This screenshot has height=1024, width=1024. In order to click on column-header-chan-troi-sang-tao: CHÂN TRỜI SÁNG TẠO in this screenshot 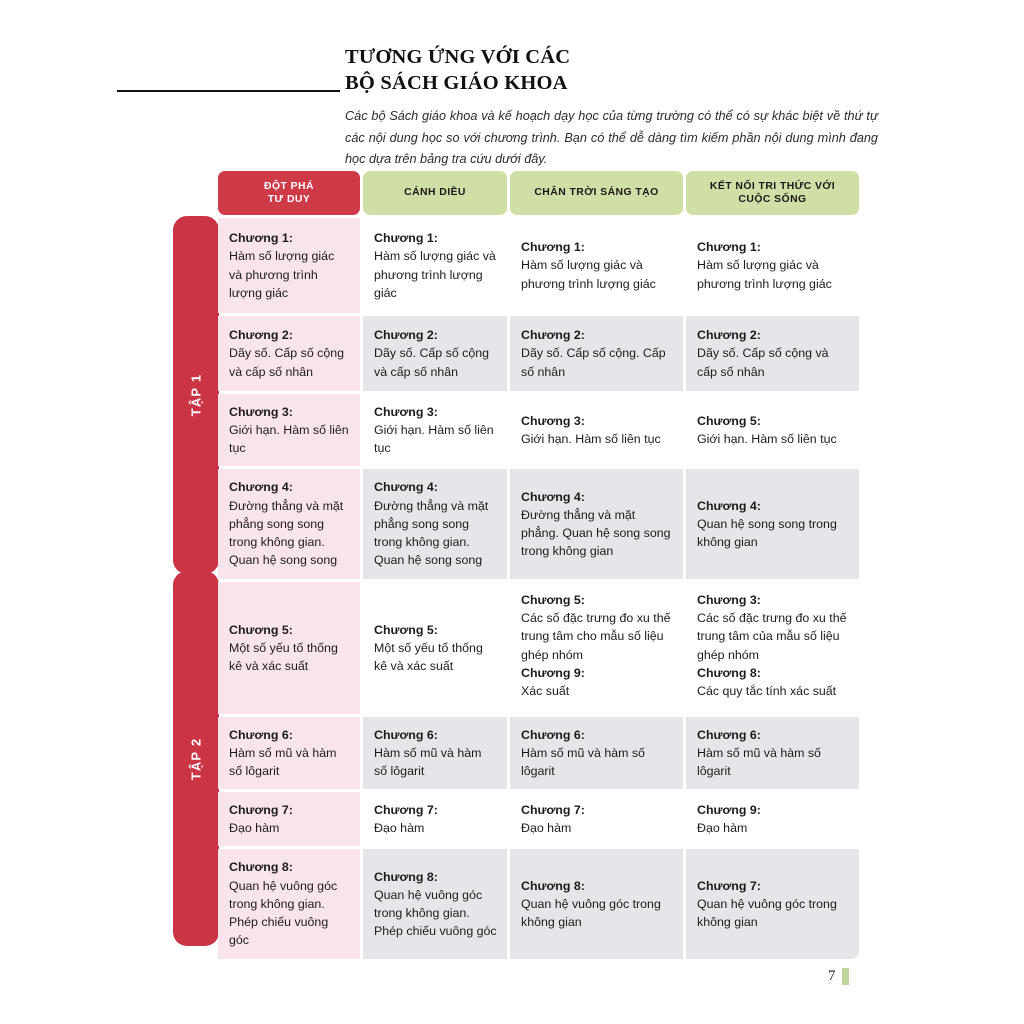, I will do `click(596, 193)`.